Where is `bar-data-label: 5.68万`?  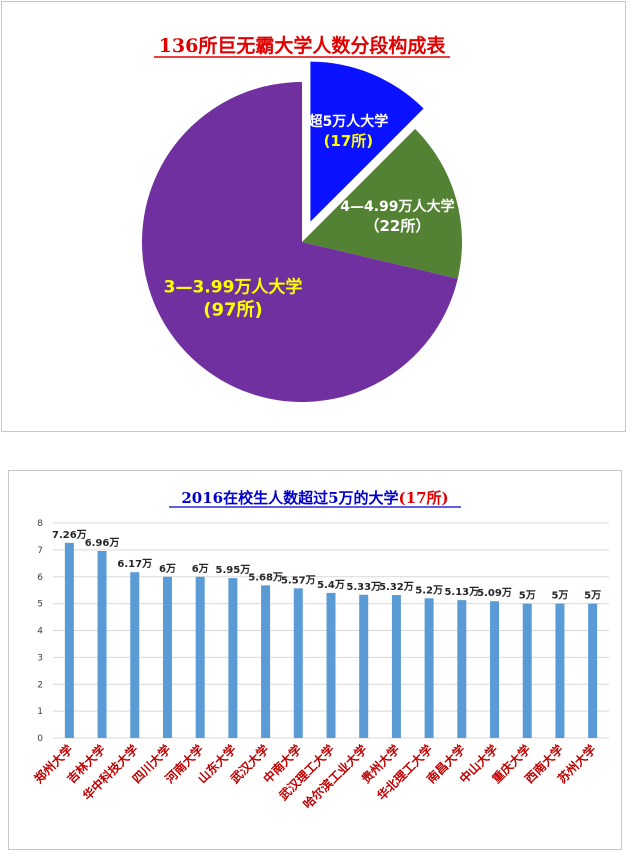 bar-data-label: 5.68万 is located at coordinates (265, 577).